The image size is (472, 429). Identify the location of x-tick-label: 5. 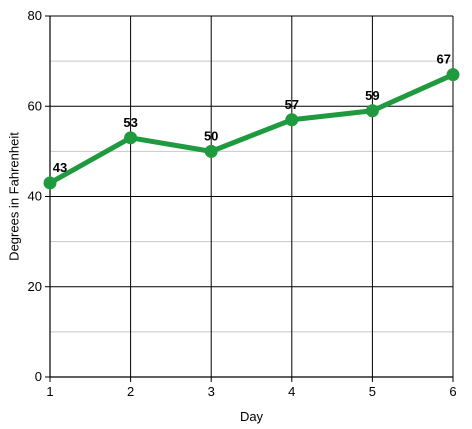
(372, 391).